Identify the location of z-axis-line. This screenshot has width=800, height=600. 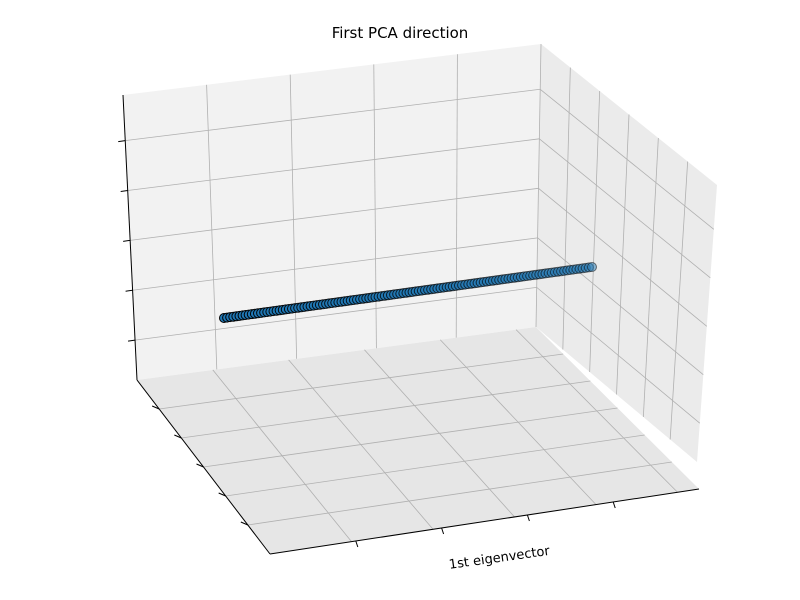
(130, 237).